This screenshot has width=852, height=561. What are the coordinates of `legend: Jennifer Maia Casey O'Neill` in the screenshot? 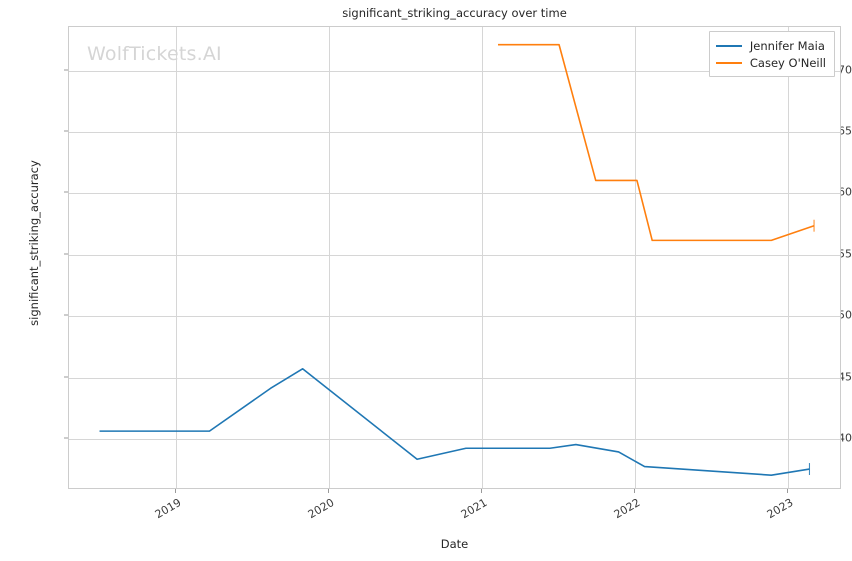 It's located at (771, 54).